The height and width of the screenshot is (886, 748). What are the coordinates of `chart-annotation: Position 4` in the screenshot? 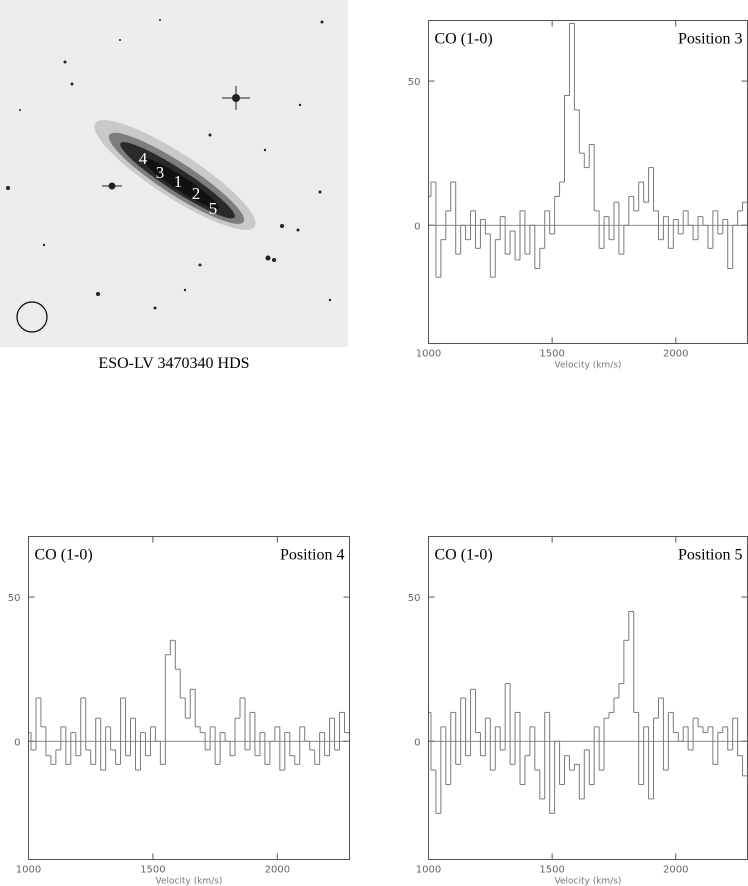 It's located at (312, 555).